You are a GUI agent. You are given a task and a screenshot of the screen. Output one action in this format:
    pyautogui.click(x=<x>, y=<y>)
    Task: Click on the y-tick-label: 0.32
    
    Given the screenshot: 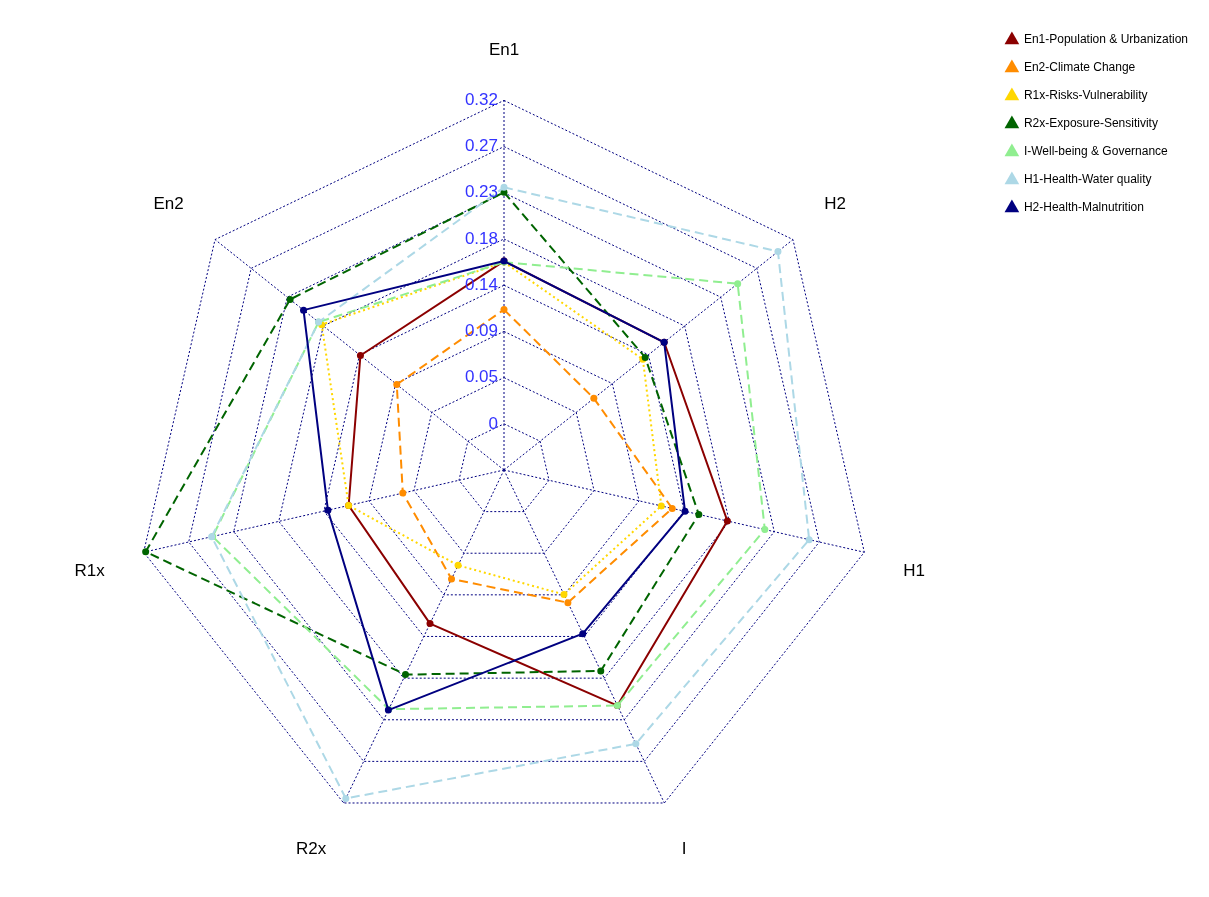 What is the action you would take?
    pyautogui.click(x=481, y=100)
    